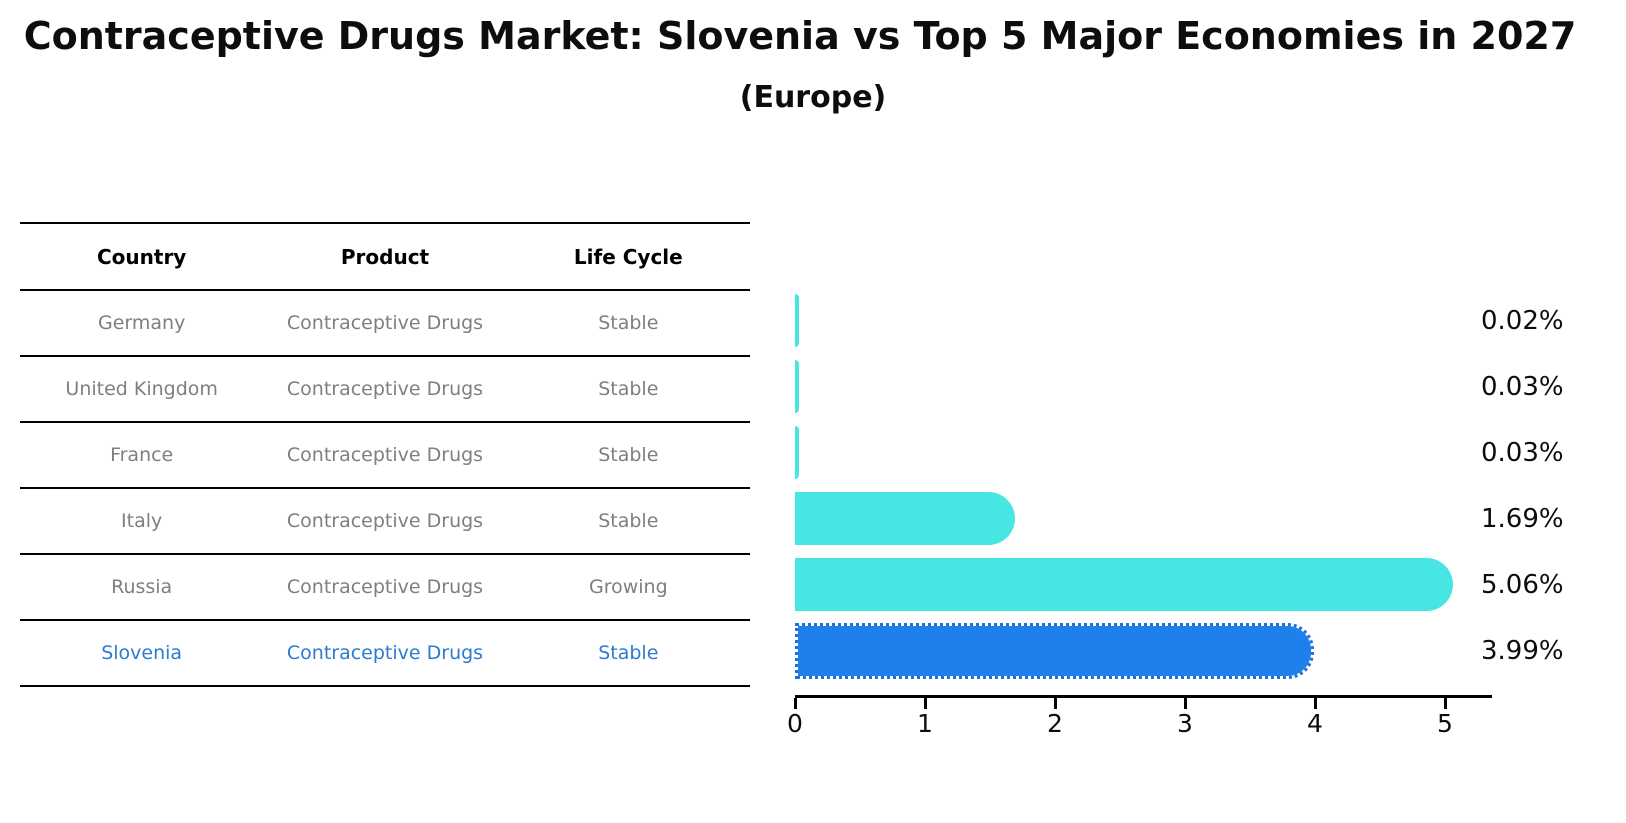 The width and height of the screenshot is (1626, 823). I want to click on column-header-product: Product, so click(385, 256).